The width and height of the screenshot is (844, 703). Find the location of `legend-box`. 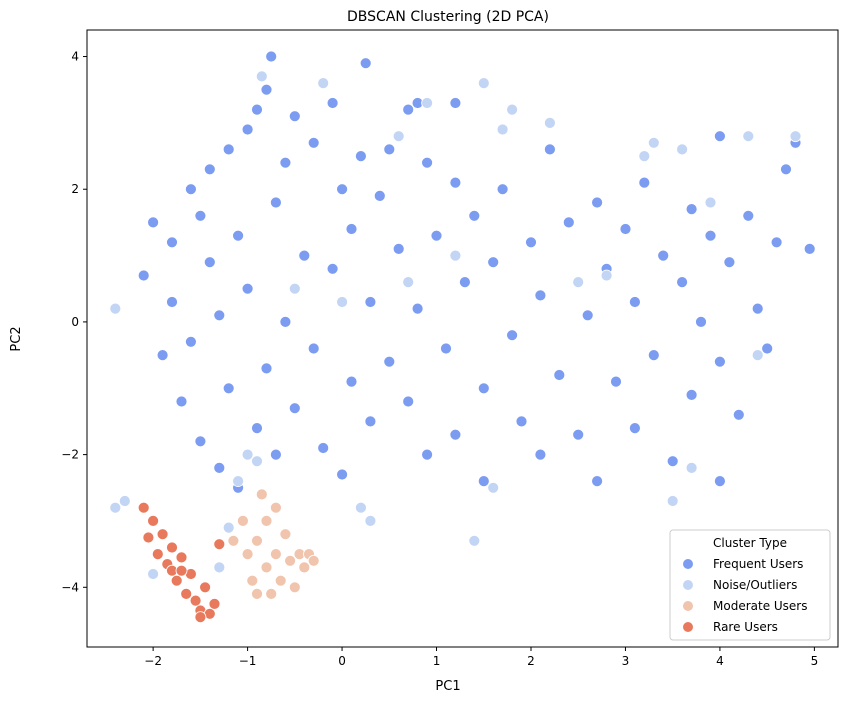

legend-box is located at coordinates (750, 585).